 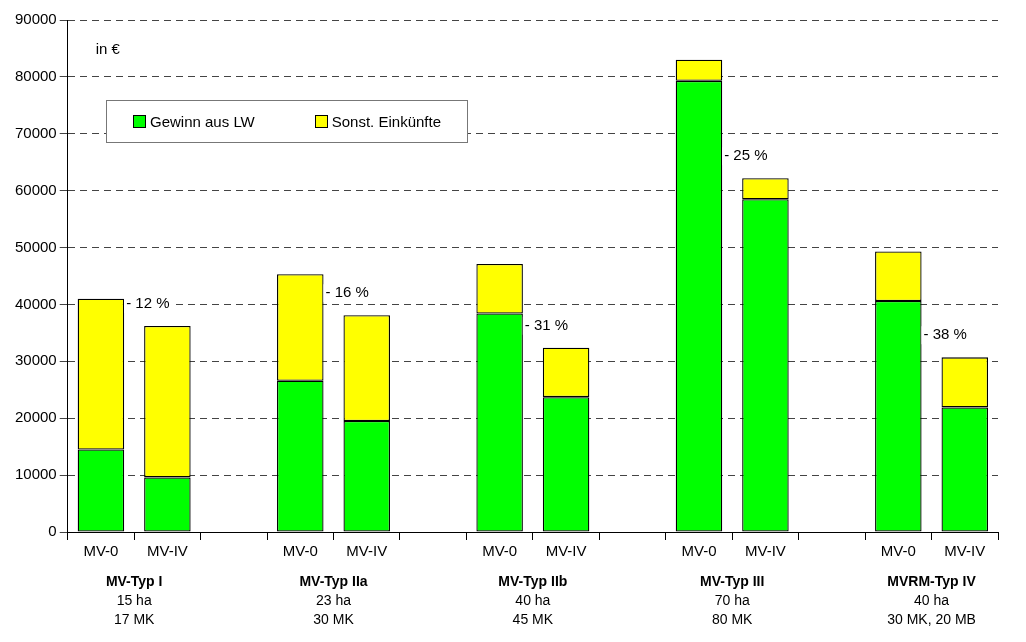 What do you see at coordinates (546, 324) in the screenshot?
I see `annotation: - 31 %` at bounding box center [546, 324].